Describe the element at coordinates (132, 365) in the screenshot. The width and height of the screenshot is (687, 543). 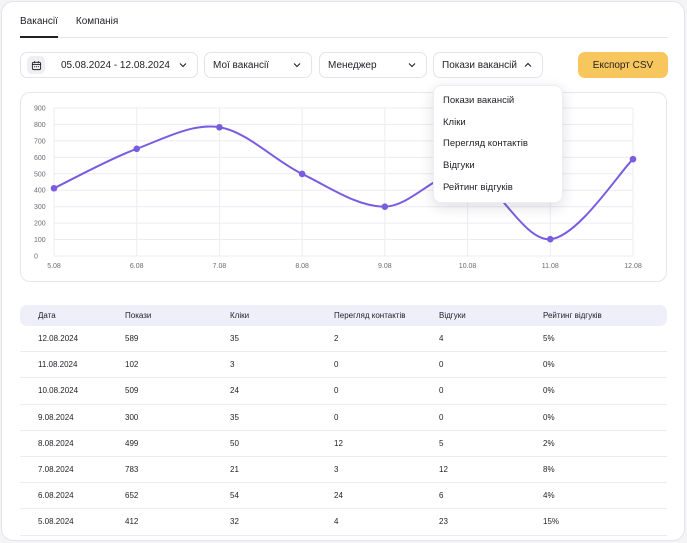
I see `cell-views: 102` at that location.